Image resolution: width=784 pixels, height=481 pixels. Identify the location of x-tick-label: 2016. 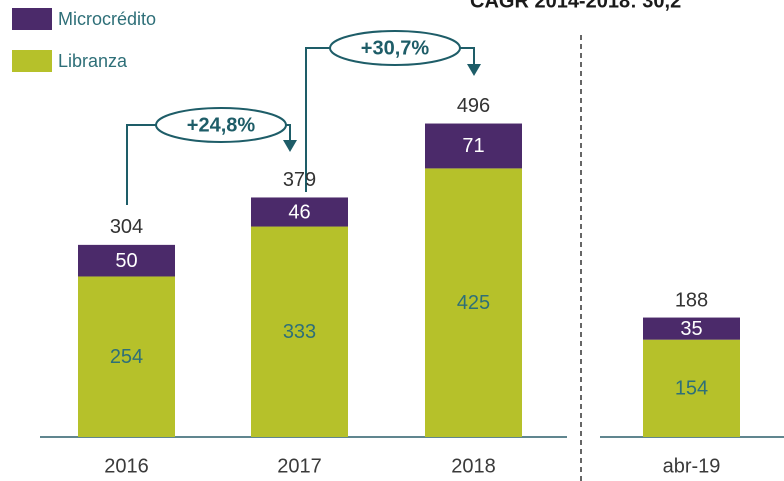
(126, 466).